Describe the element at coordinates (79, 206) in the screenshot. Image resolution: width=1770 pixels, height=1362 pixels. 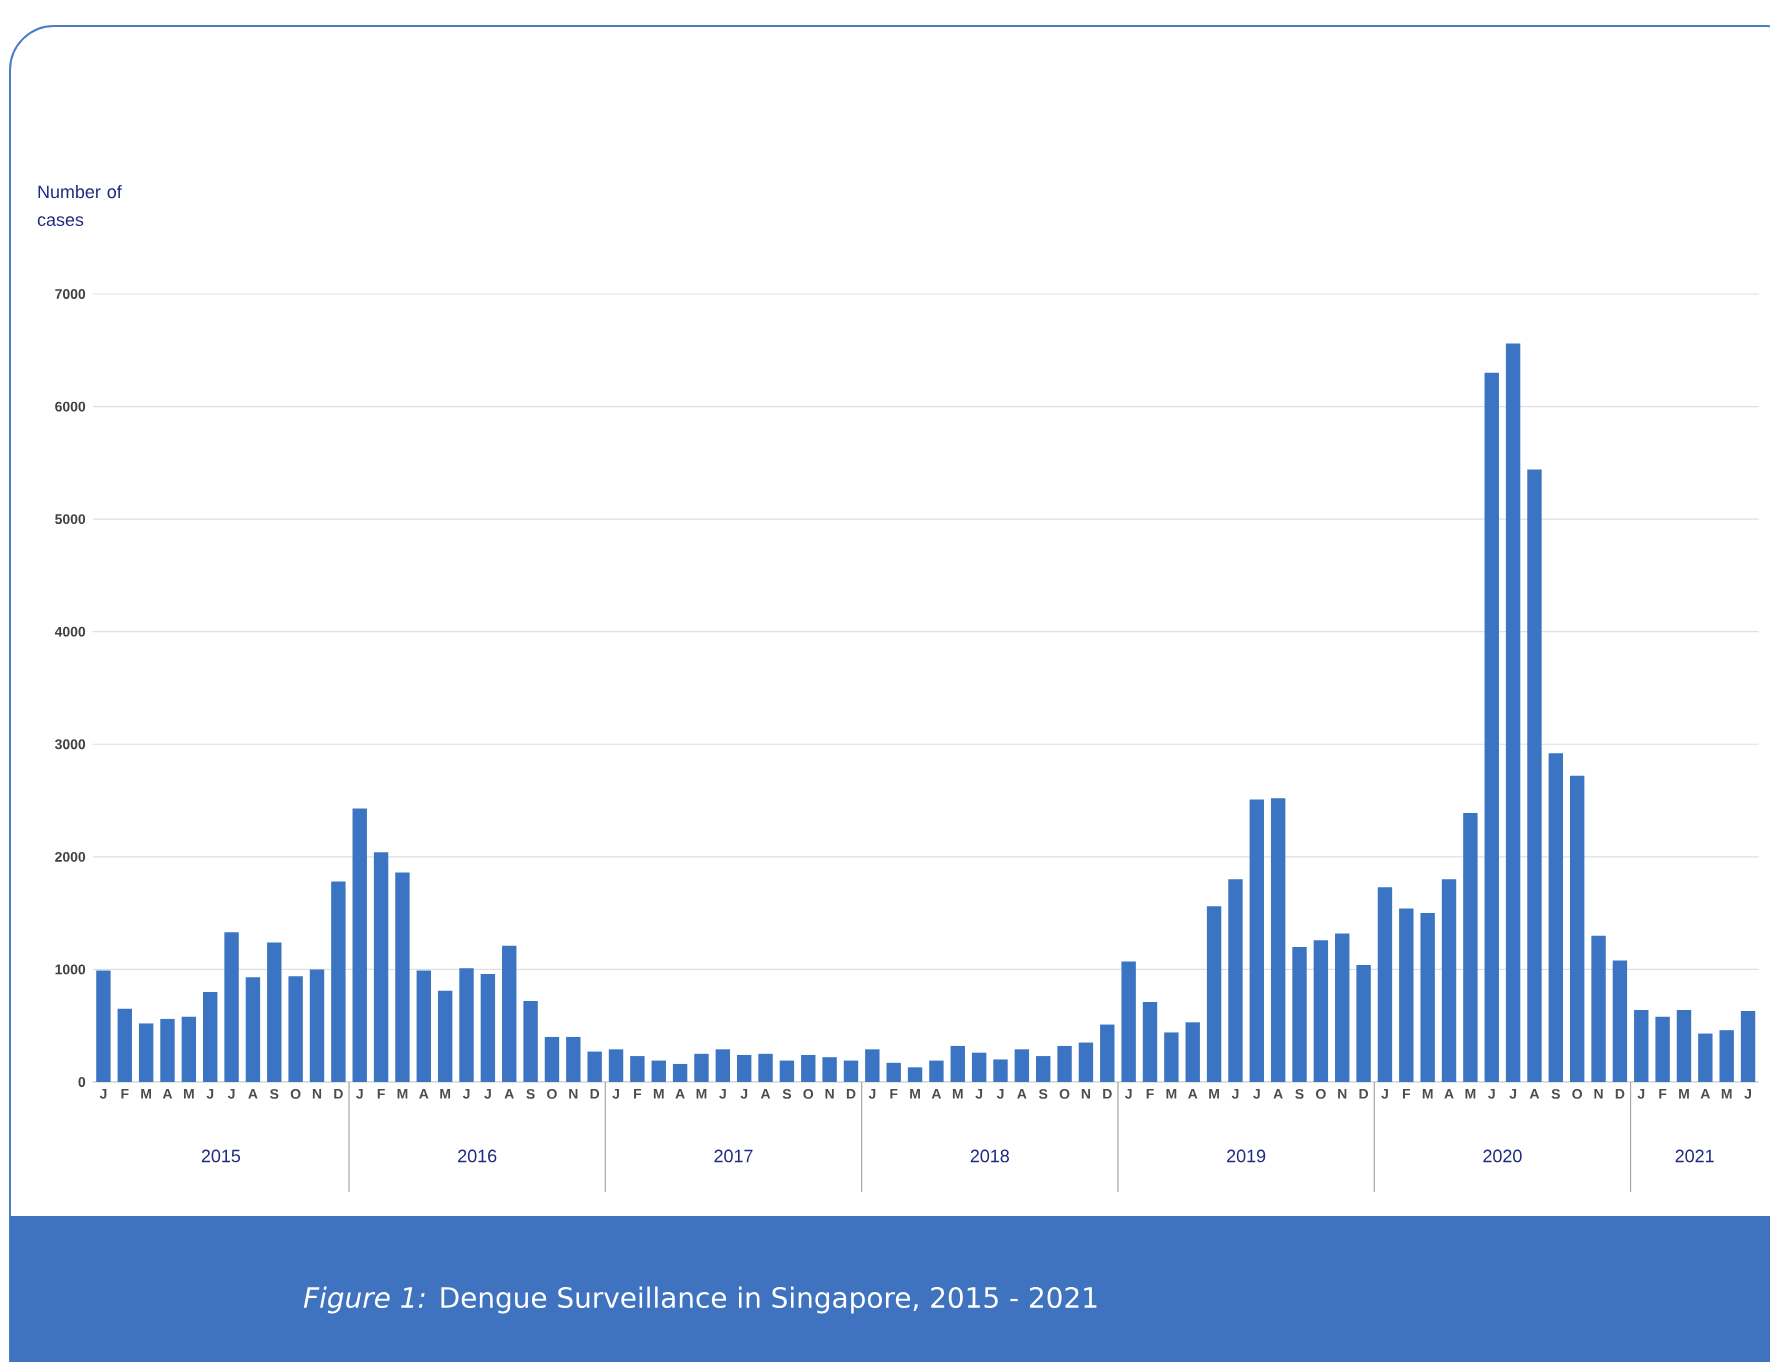
I see `y-axis-title: Number of cases` at that location.